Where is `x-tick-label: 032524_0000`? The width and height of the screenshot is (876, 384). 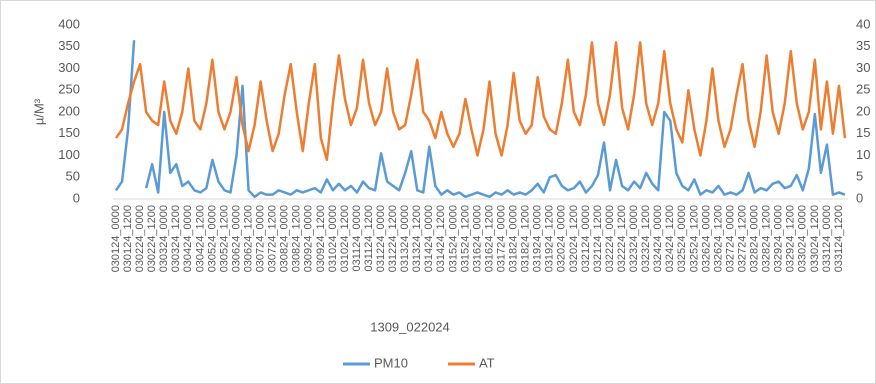 x-tick-label: 032524_0000 is located at coordinates (682, 238).